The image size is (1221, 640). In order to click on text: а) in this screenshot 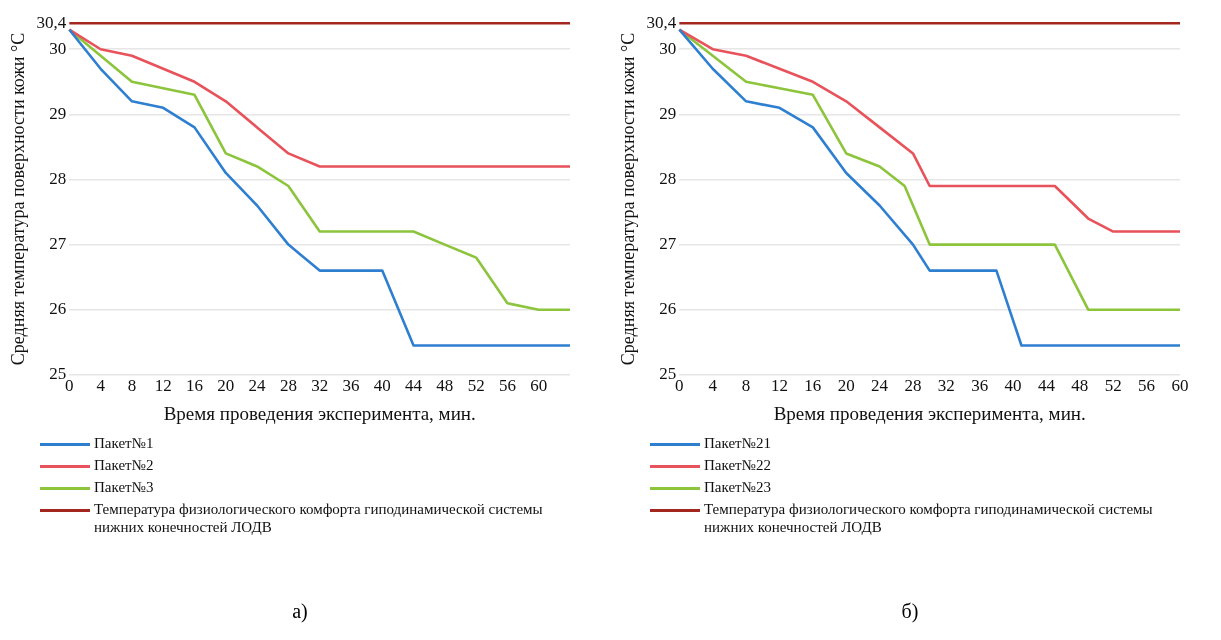, I will do `click(300, 611)`.